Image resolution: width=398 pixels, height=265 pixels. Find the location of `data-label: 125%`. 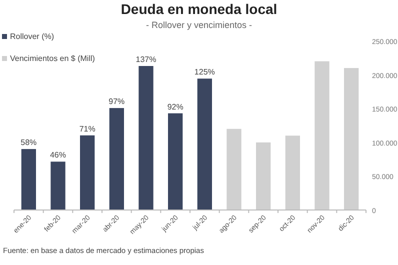

data-label: 125% is located at coordinates (204, 72).